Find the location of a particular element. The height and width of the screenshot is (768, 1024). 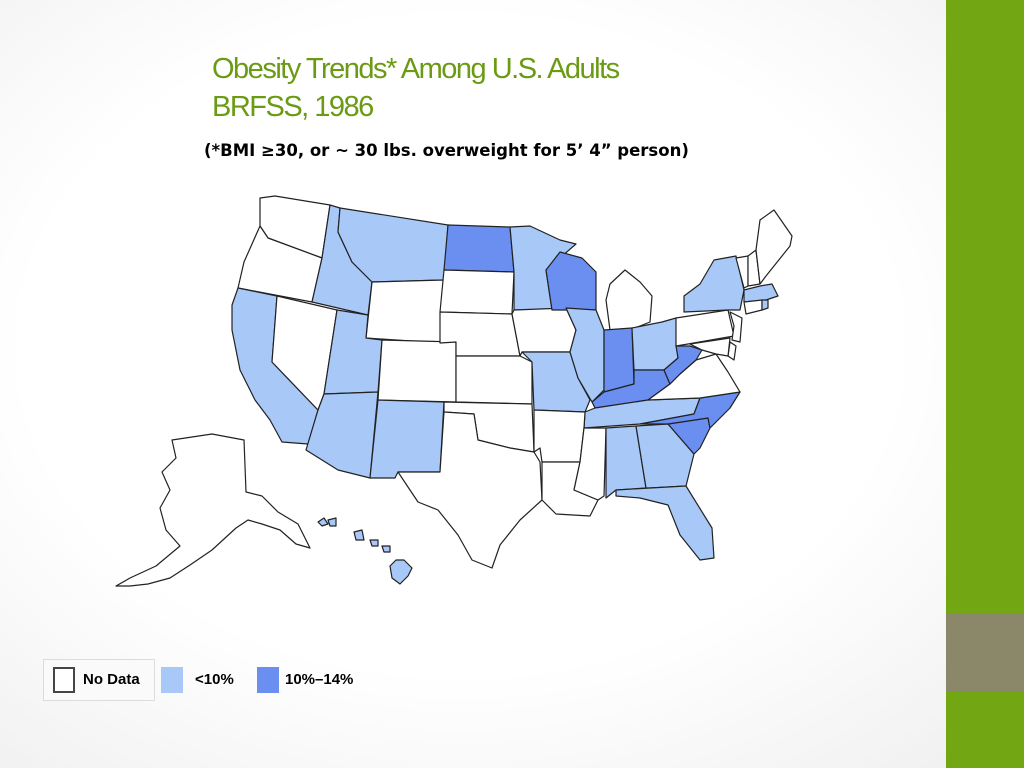

state-ME is located at coordinates (774, 247).